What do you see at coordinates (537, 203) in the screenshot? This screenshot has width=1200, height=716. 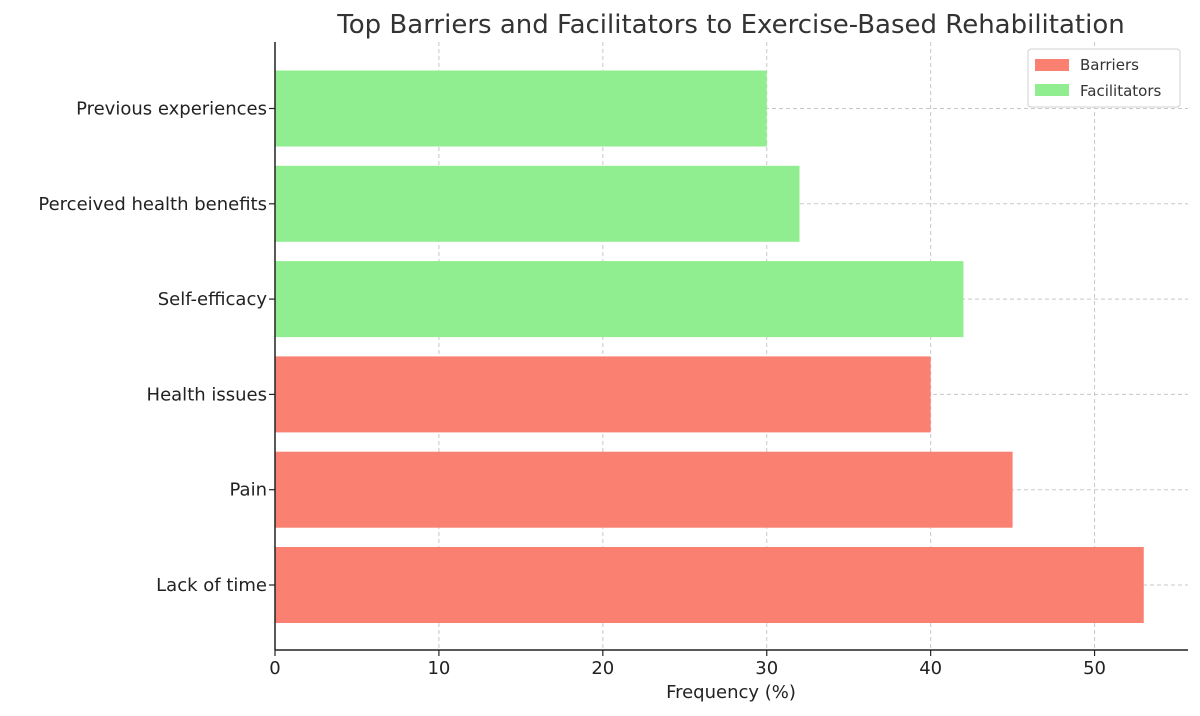 I see `bar-perceived-health-benefits` at bounding box center [537, 203].